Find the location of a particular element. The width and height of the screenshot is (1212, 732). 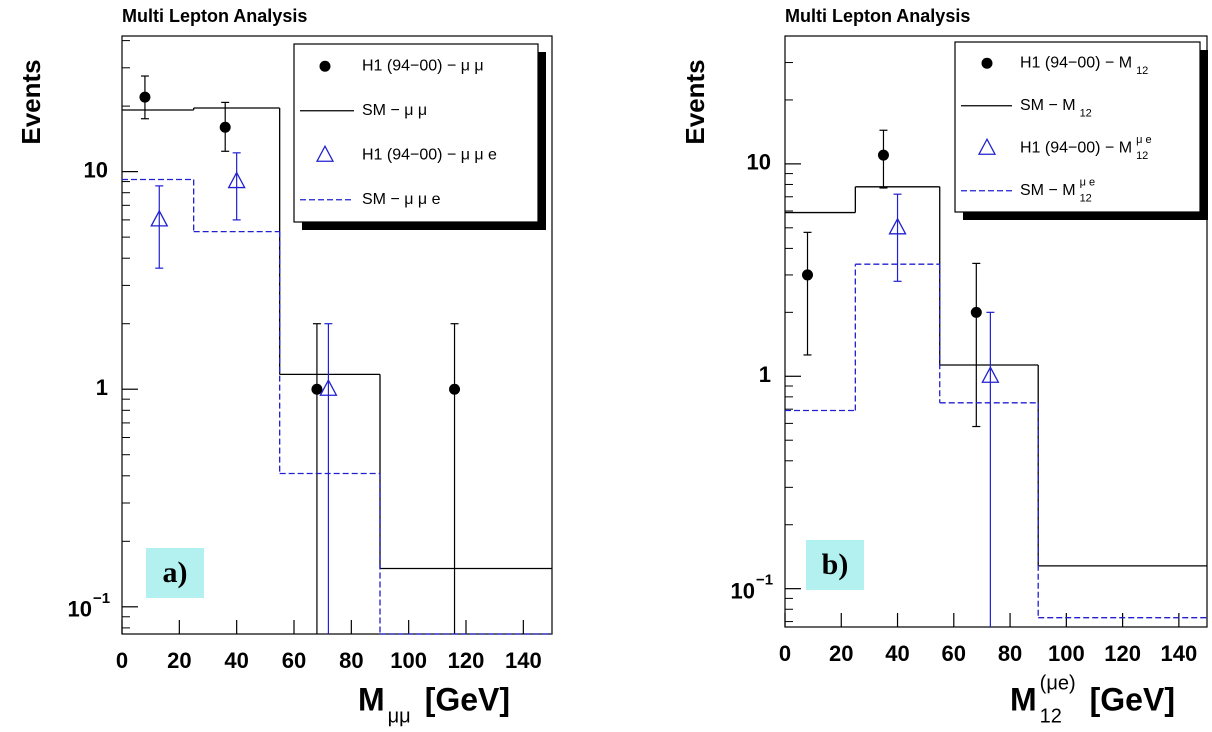

panel-tag: a) is located at coordinates (175, 572).